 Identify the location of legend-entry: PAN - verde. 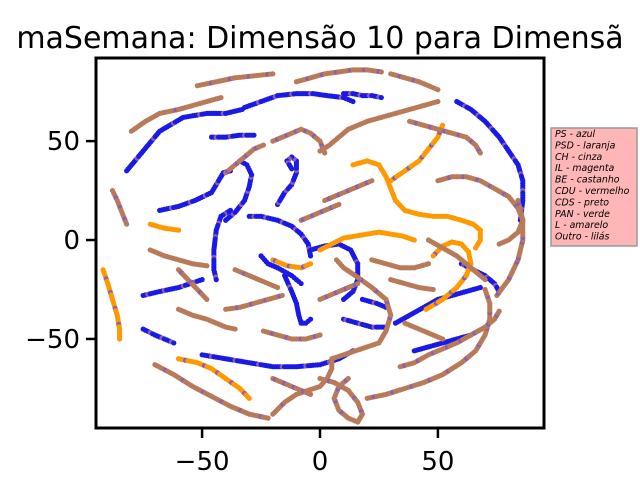
(582, 214).